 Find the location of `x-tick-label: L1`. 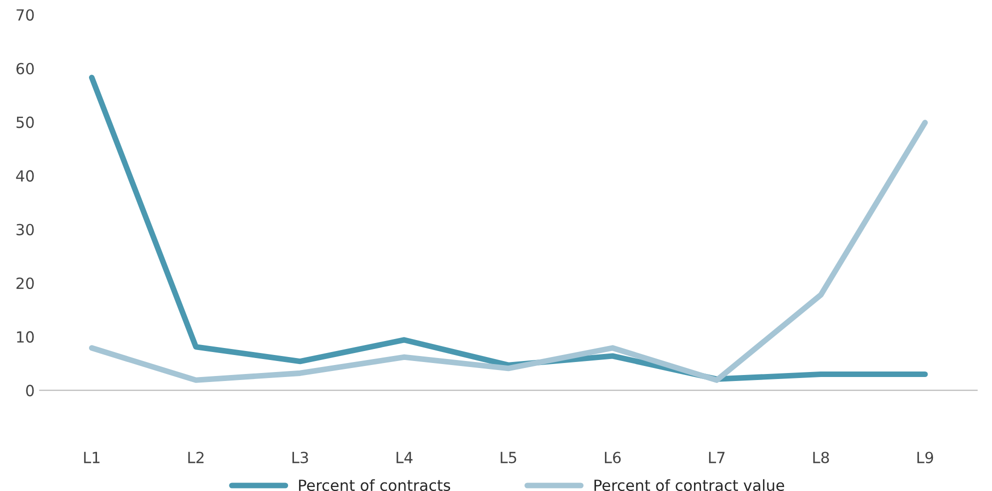

x-tick-label: L1 is located at coordinates (92, 458).